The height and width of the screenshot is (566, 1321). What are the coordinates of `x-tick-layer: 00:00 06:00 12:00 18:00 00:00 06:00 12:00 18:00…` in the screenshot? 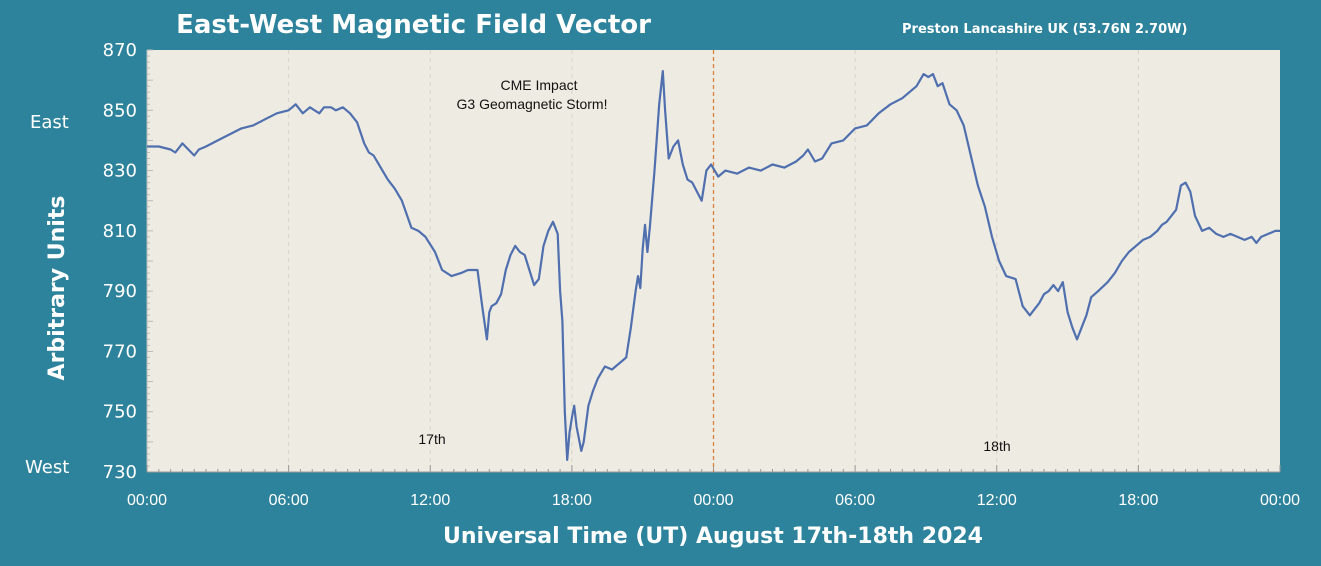 It's located at (713, 487).